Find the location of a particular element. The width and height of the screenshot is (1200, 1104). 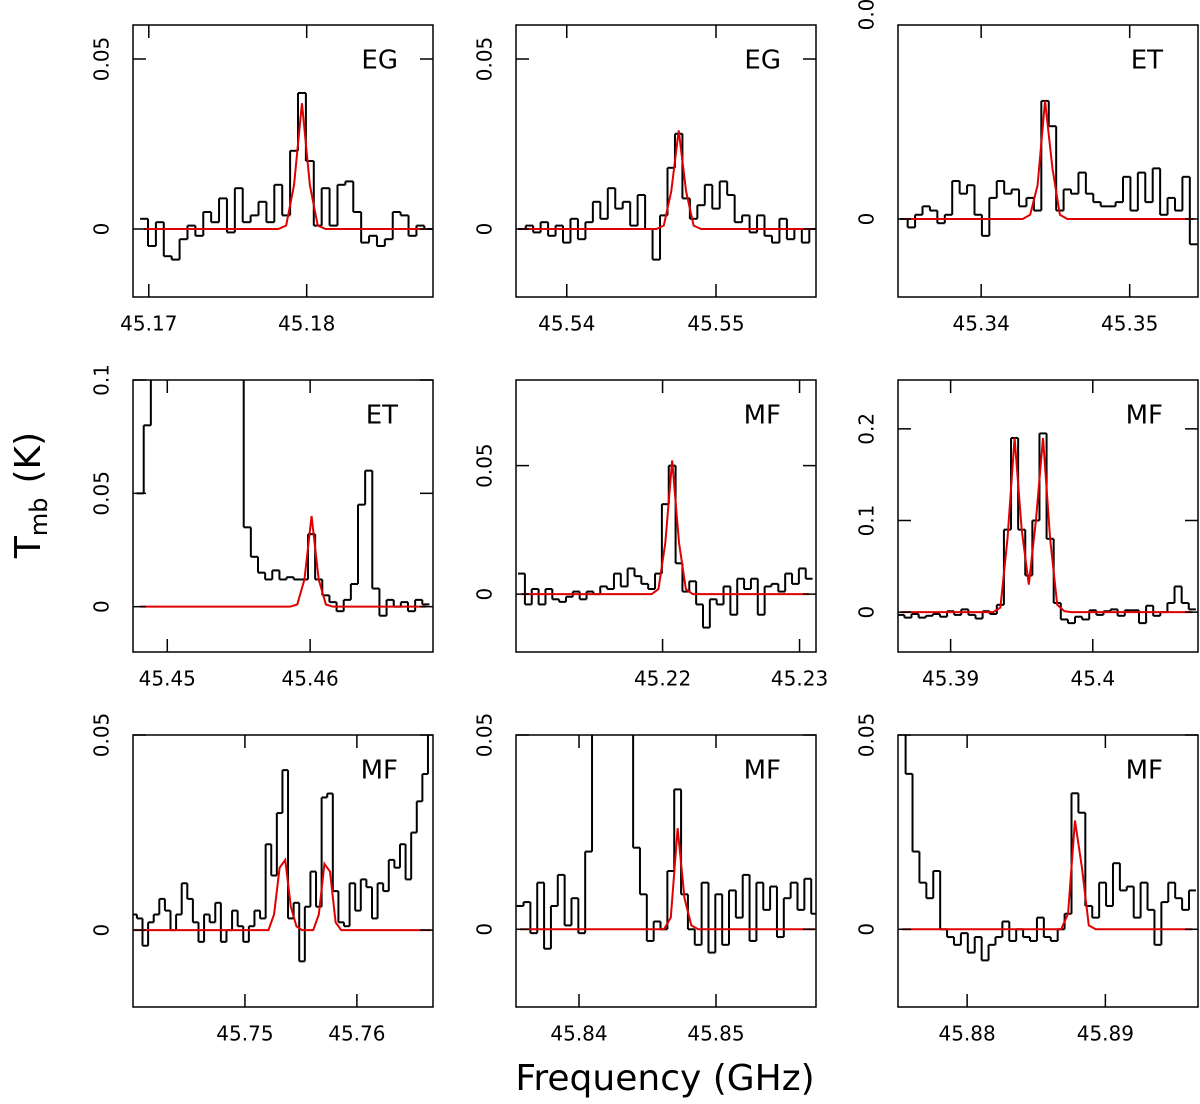

y-label-symbol: T is located at coordinates (28, 547).